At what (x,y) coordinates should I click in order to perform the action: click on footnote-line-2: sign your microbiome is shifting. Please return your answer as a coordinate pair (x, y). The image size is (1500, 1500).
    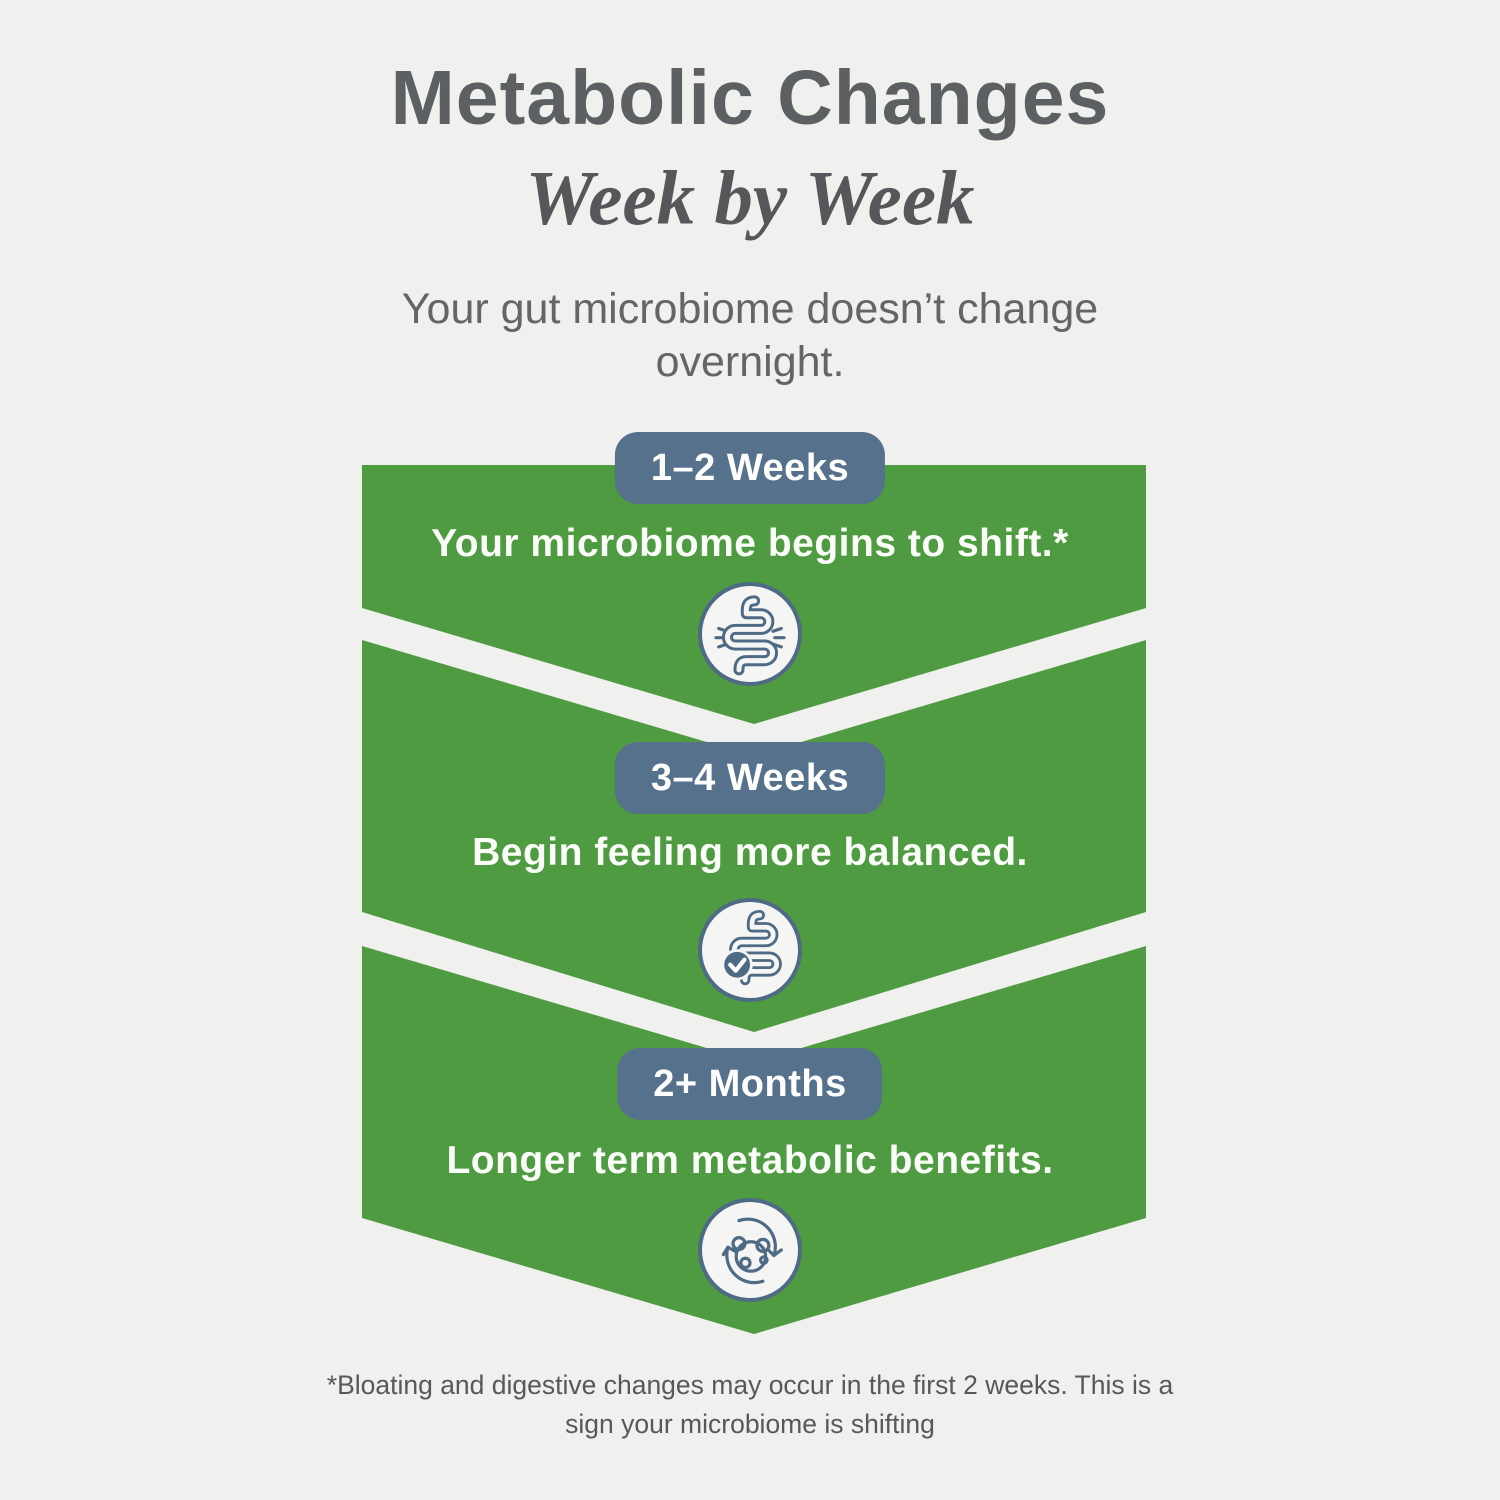
    Looking at the image, I should click on (750, 1424).